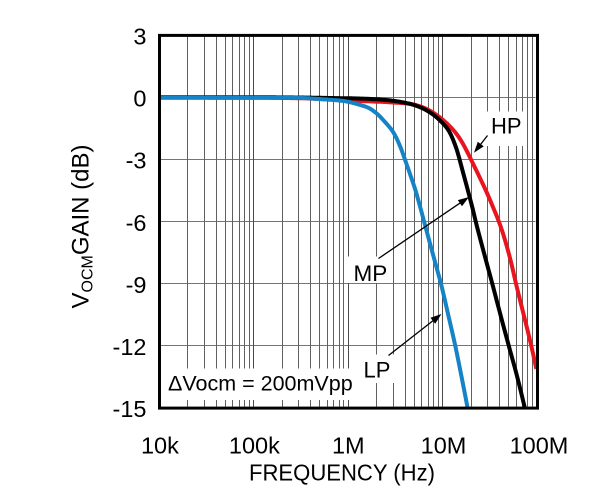  What do you see at coordinates (139, 37) in the screenshot?
I see `svg-text: 3` at bounding box center [139, 37].